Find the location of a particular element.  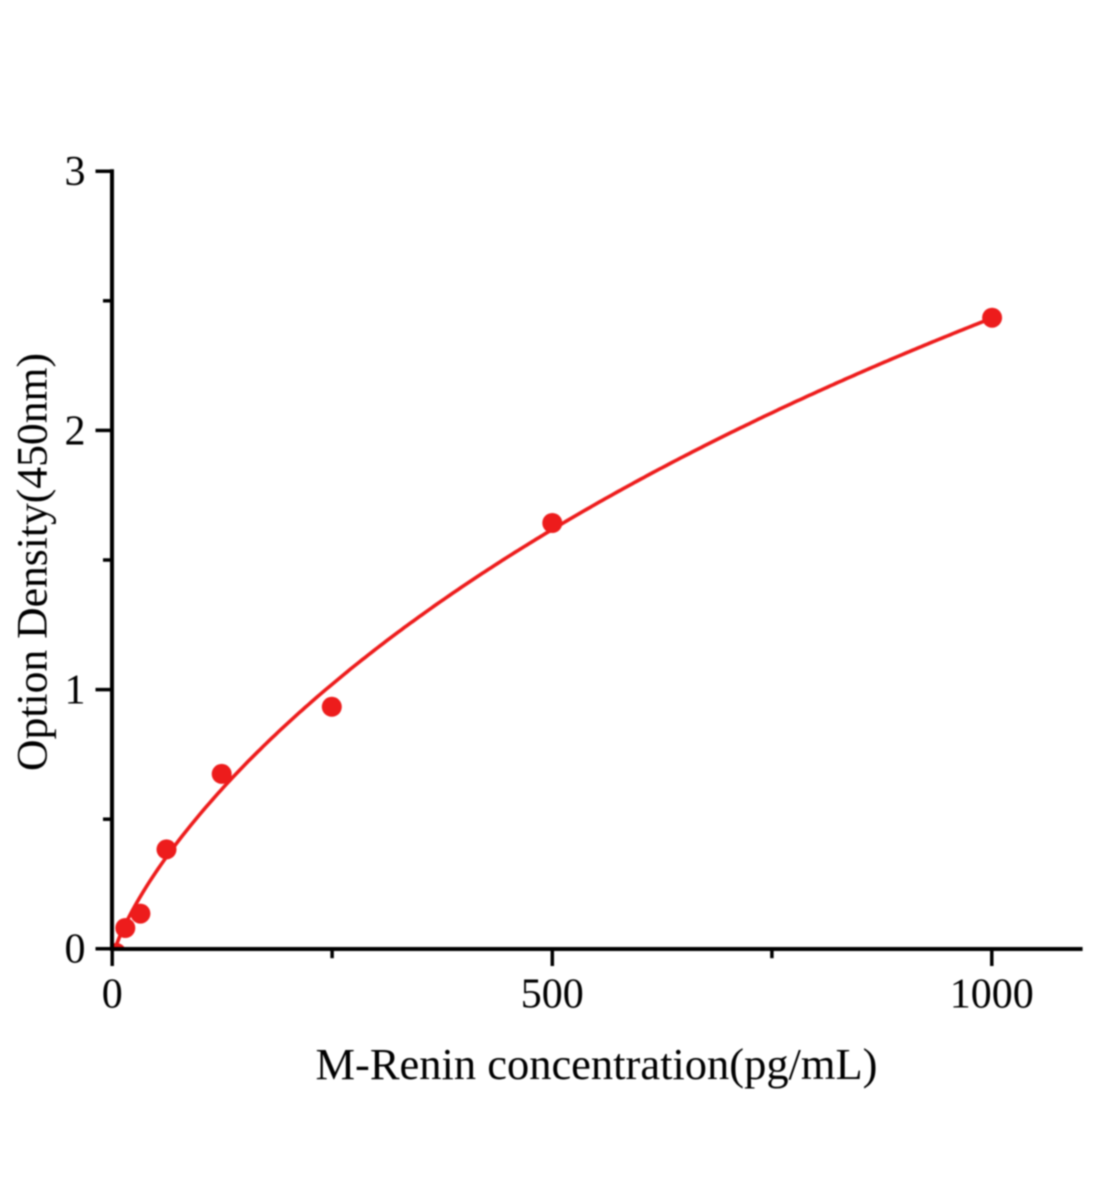

svg-text: 500 is located at coordinates (552, 995).